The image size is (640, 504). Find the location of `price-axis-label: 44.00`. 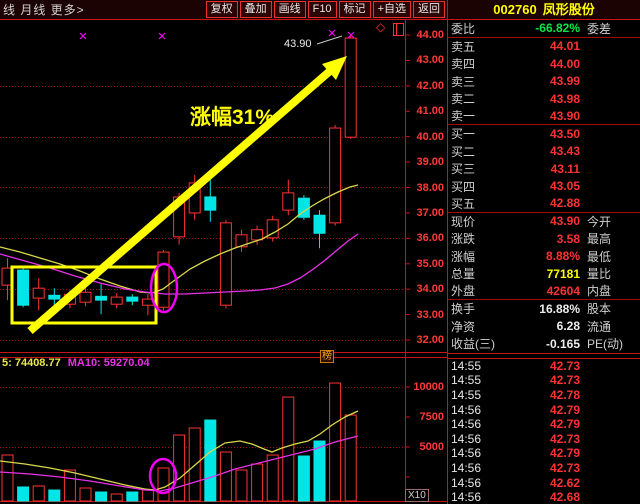

price-axis-label: 44.00 is located at coordinates (430, 35).